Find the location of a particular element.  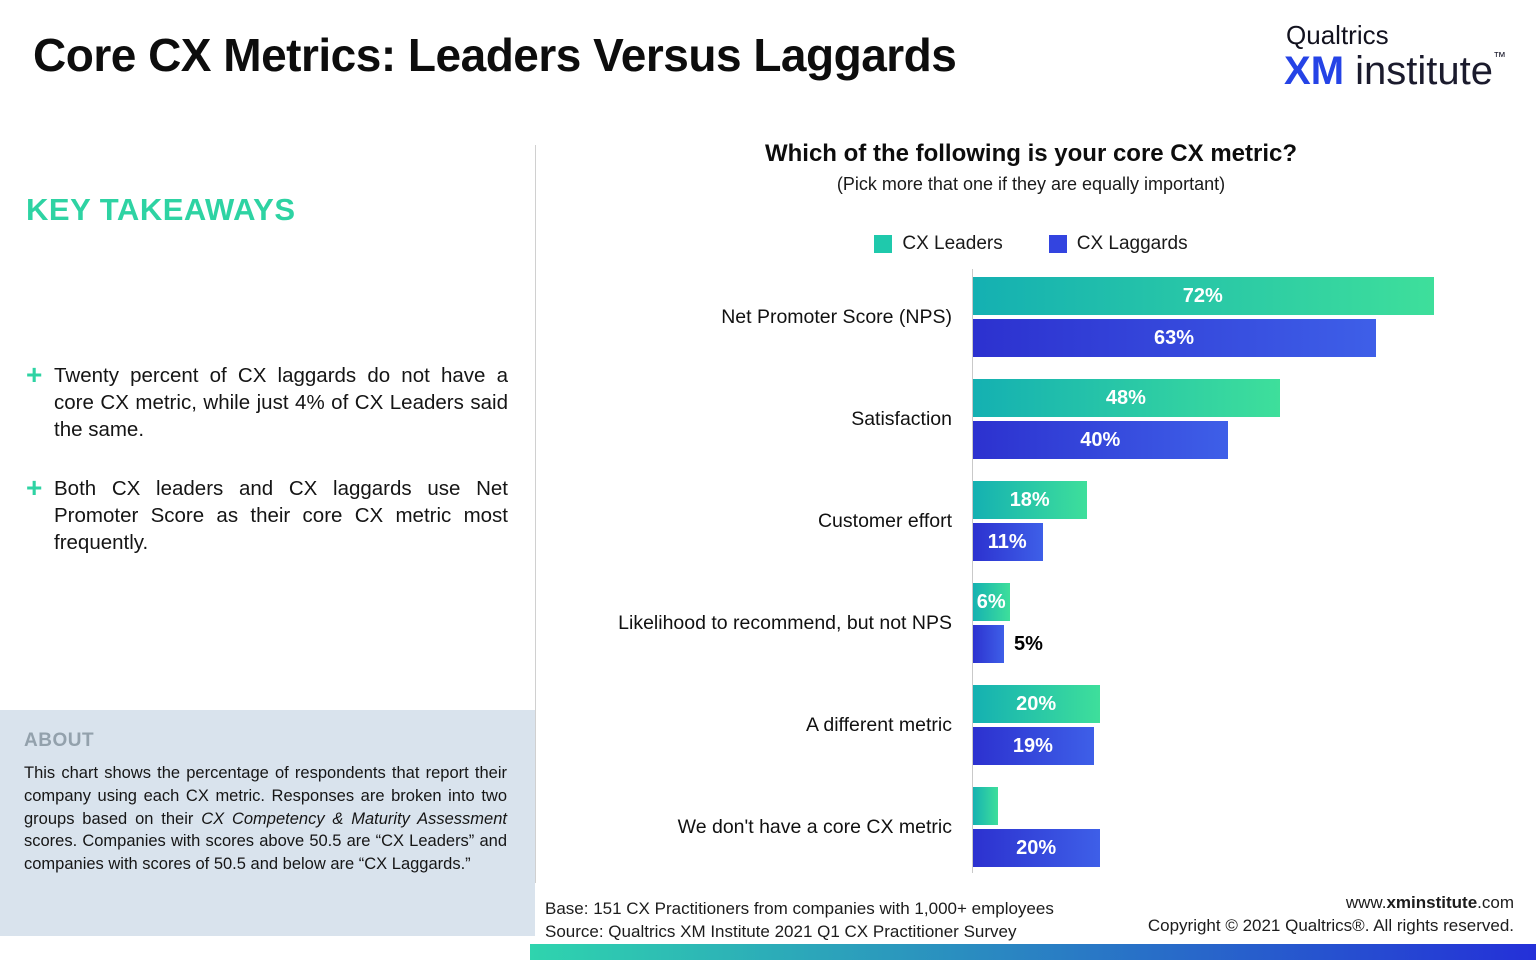

xm-institute-logo: Qualtrics XM institute™ is located at coordinates (1395, 57).